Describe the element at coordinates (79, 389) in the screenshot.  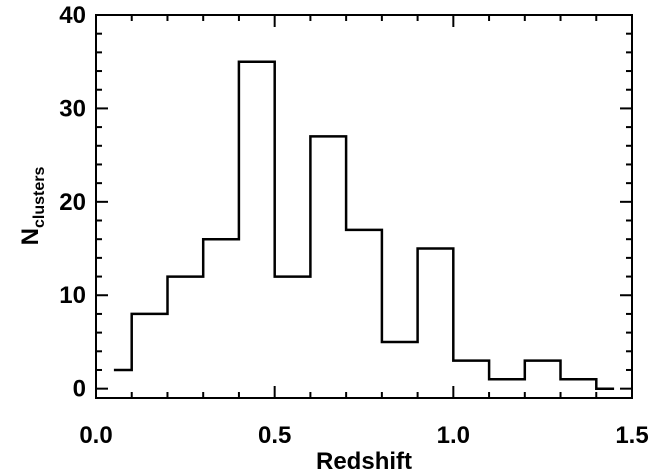
I see `y-tick-label: 0` at that location.